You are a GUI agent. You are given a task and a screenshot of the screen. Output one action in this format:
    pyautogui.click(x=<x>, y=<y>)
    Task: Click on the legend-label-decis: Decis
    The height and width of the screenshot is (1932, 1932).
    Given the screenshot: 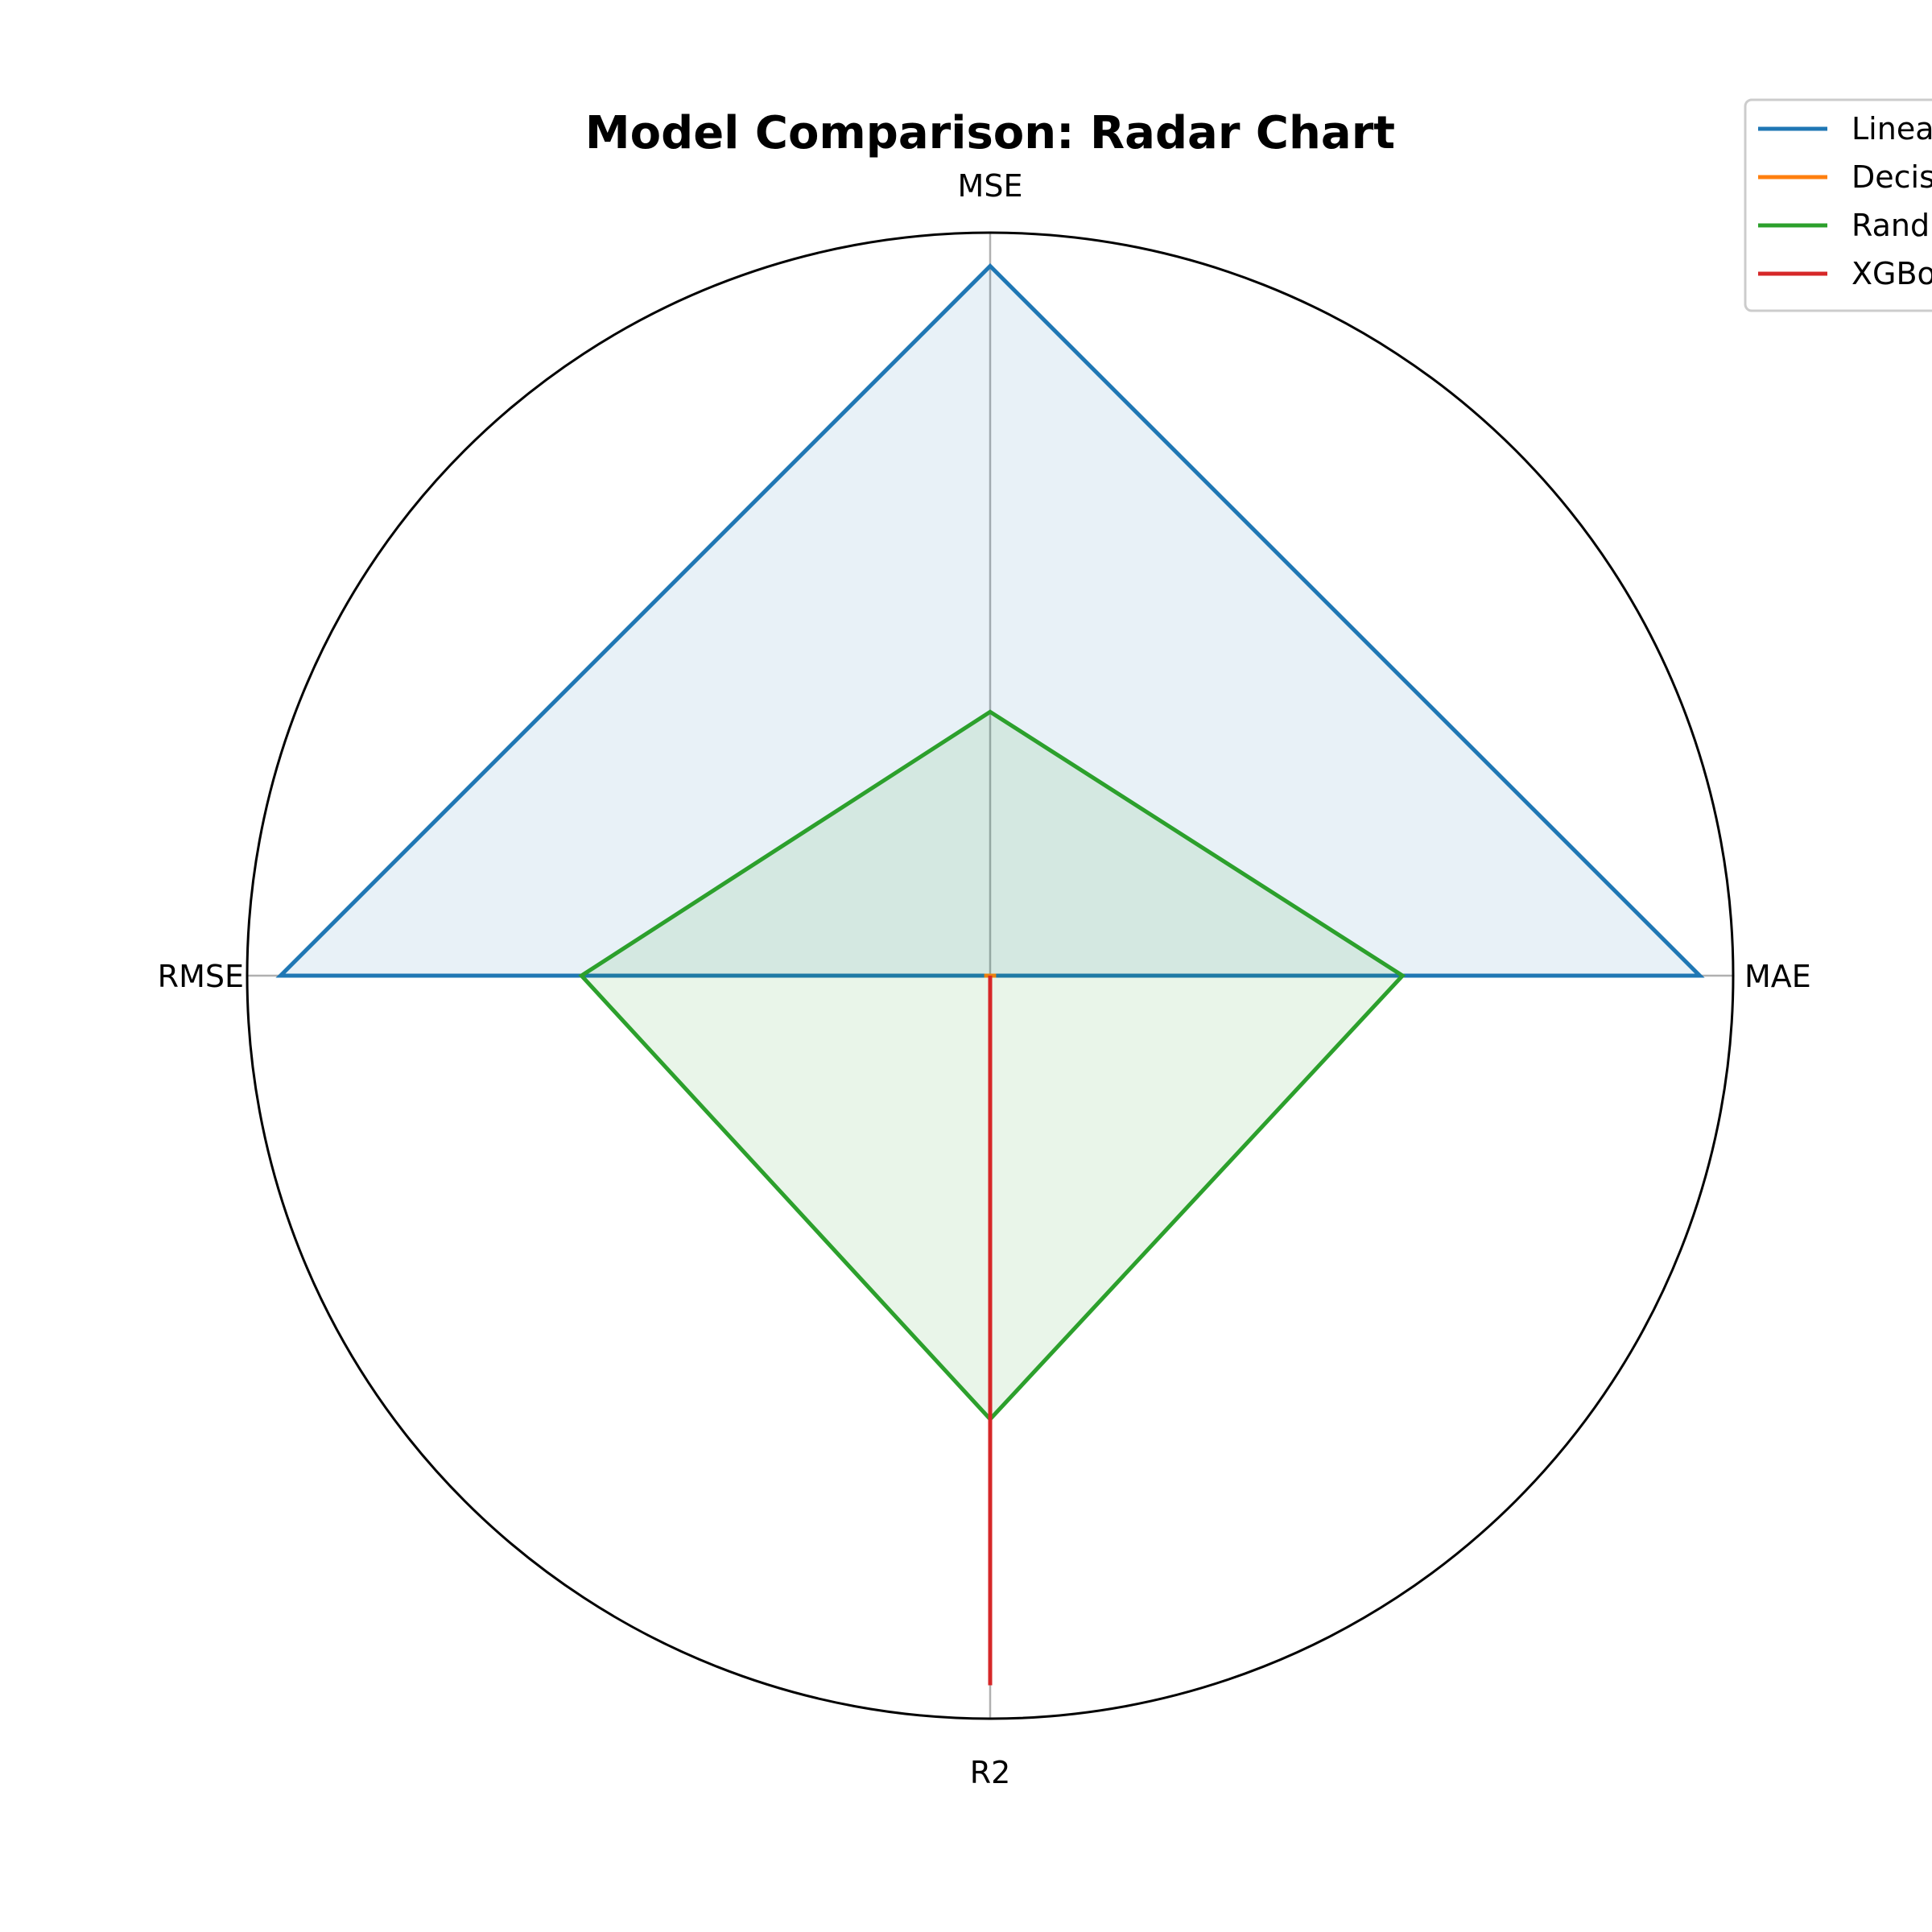 What is the action you would take?
    pyautogui.click(x=1892, y=177)
    